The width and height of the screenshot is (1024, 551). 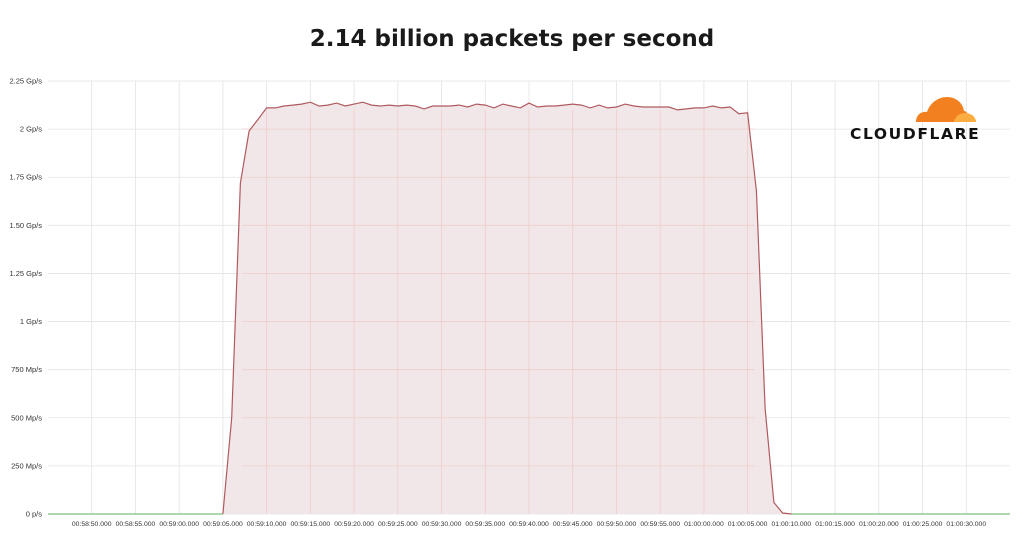 I want to click on y-tick-label: 1 Gp/s, so click(x=31, y=321).